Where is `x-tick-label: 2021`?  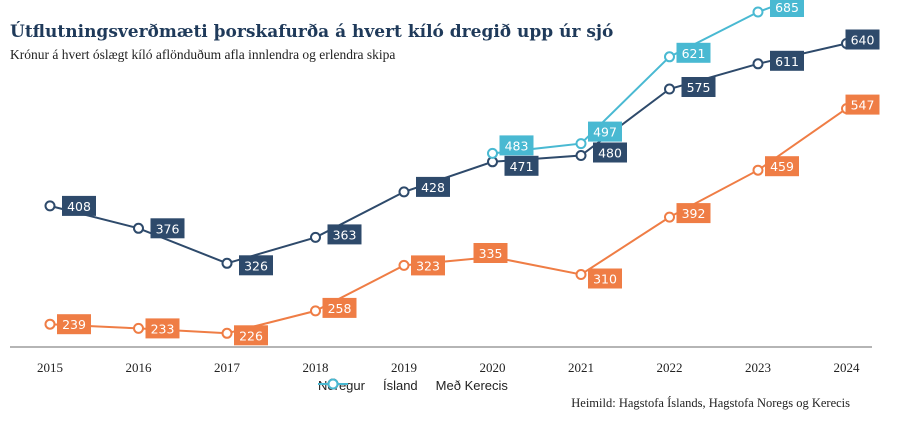
x-tick-label: 2021 is located at coordinates (581, 367).